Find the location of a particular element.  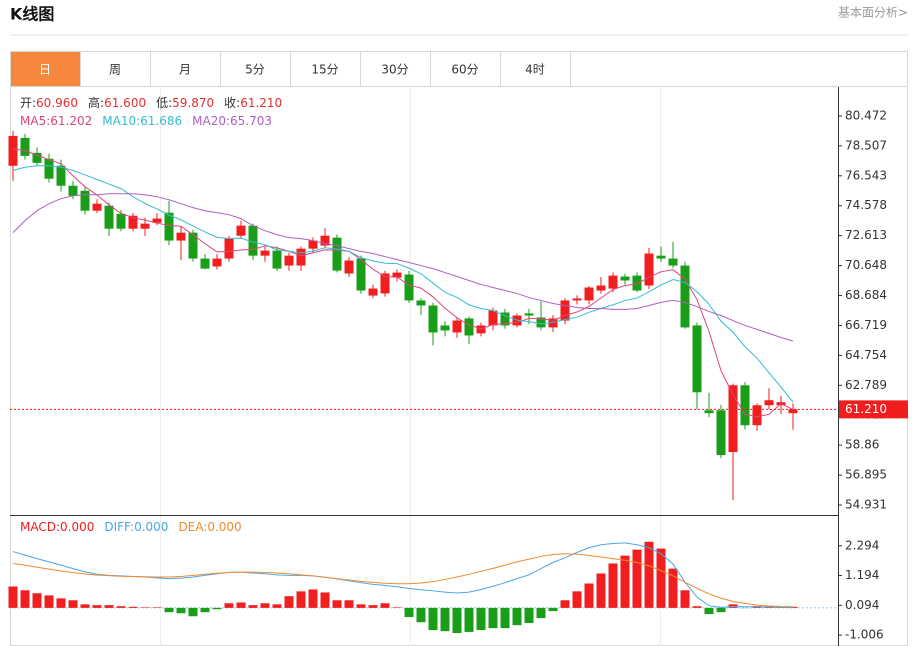

legend-name: MA10: is located at coordinates (121, 121).